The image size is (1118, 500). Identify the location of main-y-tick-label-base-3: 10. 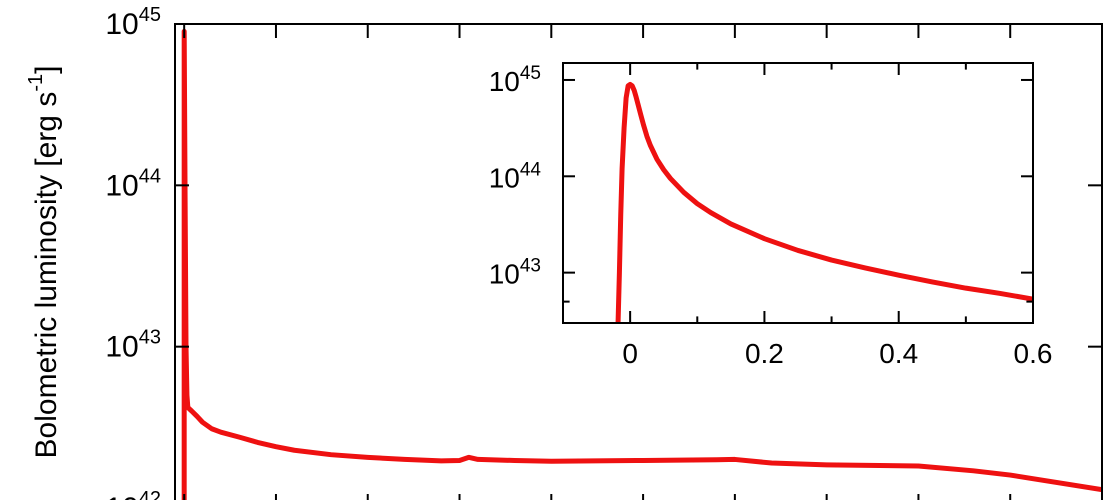
(121, 24).